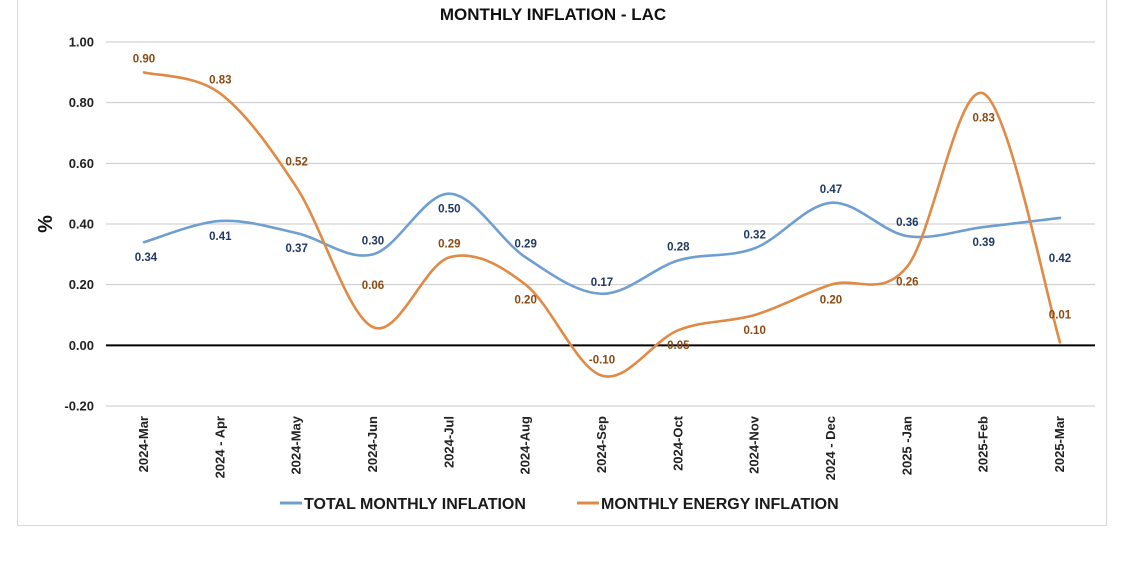  Describe the element at coordinates (81, 102) in the screenshot. I see `y-tick-label: 0.80` at that location.